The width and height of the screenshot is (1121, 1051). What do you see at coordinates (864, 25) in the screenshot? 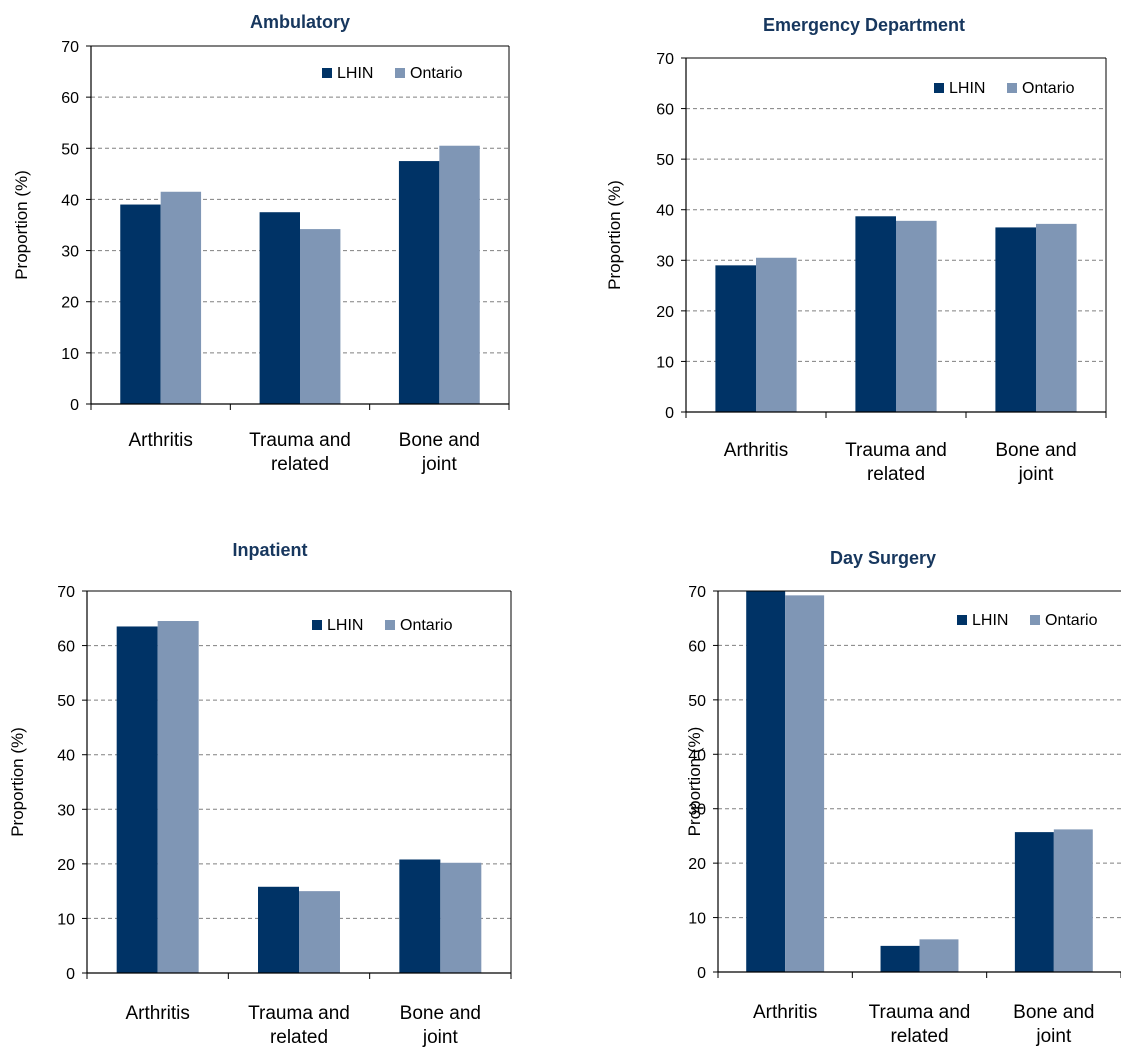
I see `chart-title: Emergency Department` at bounding box center [864, 25].